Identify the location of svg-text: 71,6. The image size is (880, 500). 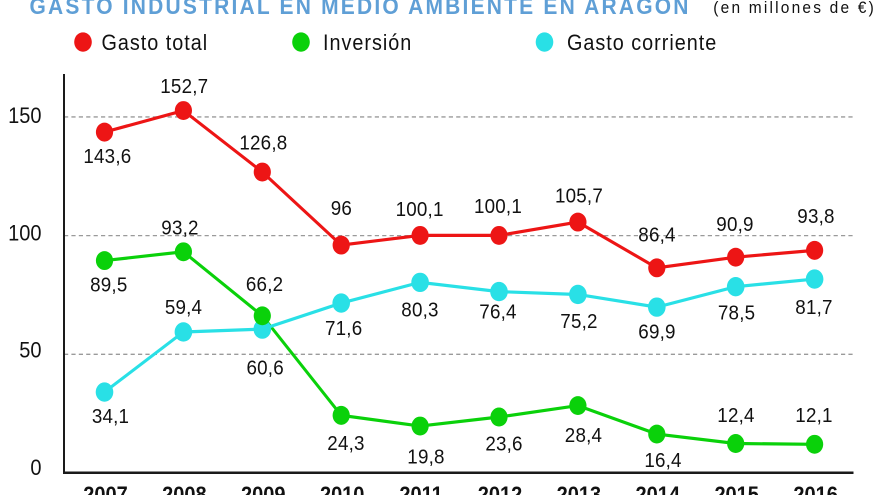
(343, 328).